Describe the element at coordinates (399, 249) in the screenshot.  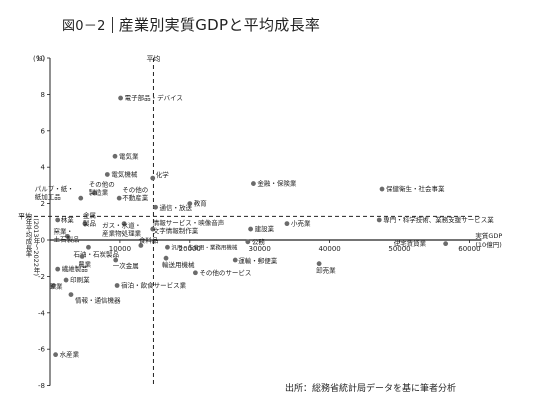
I see `x-tick-label: 50000` at that location.